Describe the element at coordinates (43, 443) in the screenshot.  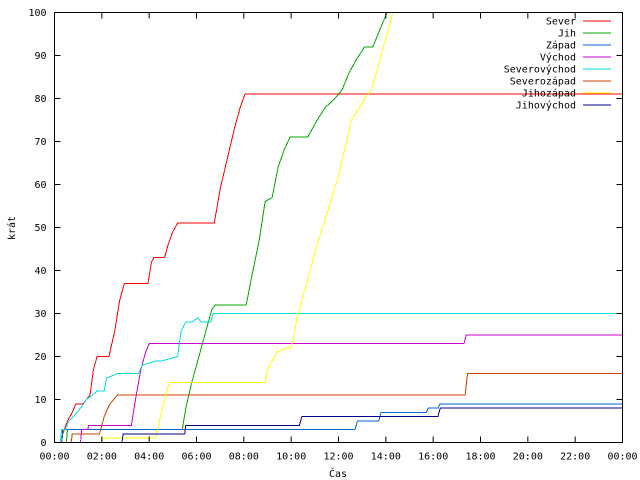
I see `y-tick-label: 0` at that location.